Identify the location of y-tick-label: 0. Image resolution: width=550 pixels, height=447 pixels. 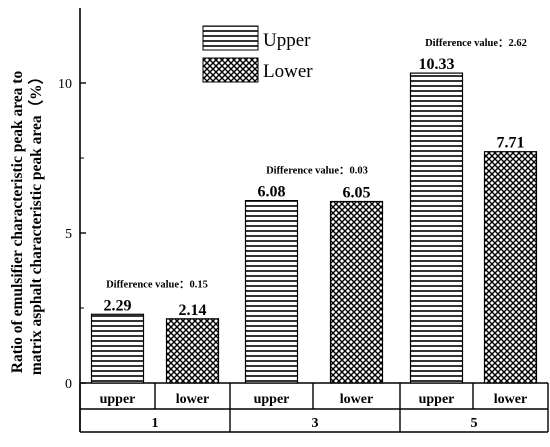
(68, 384).